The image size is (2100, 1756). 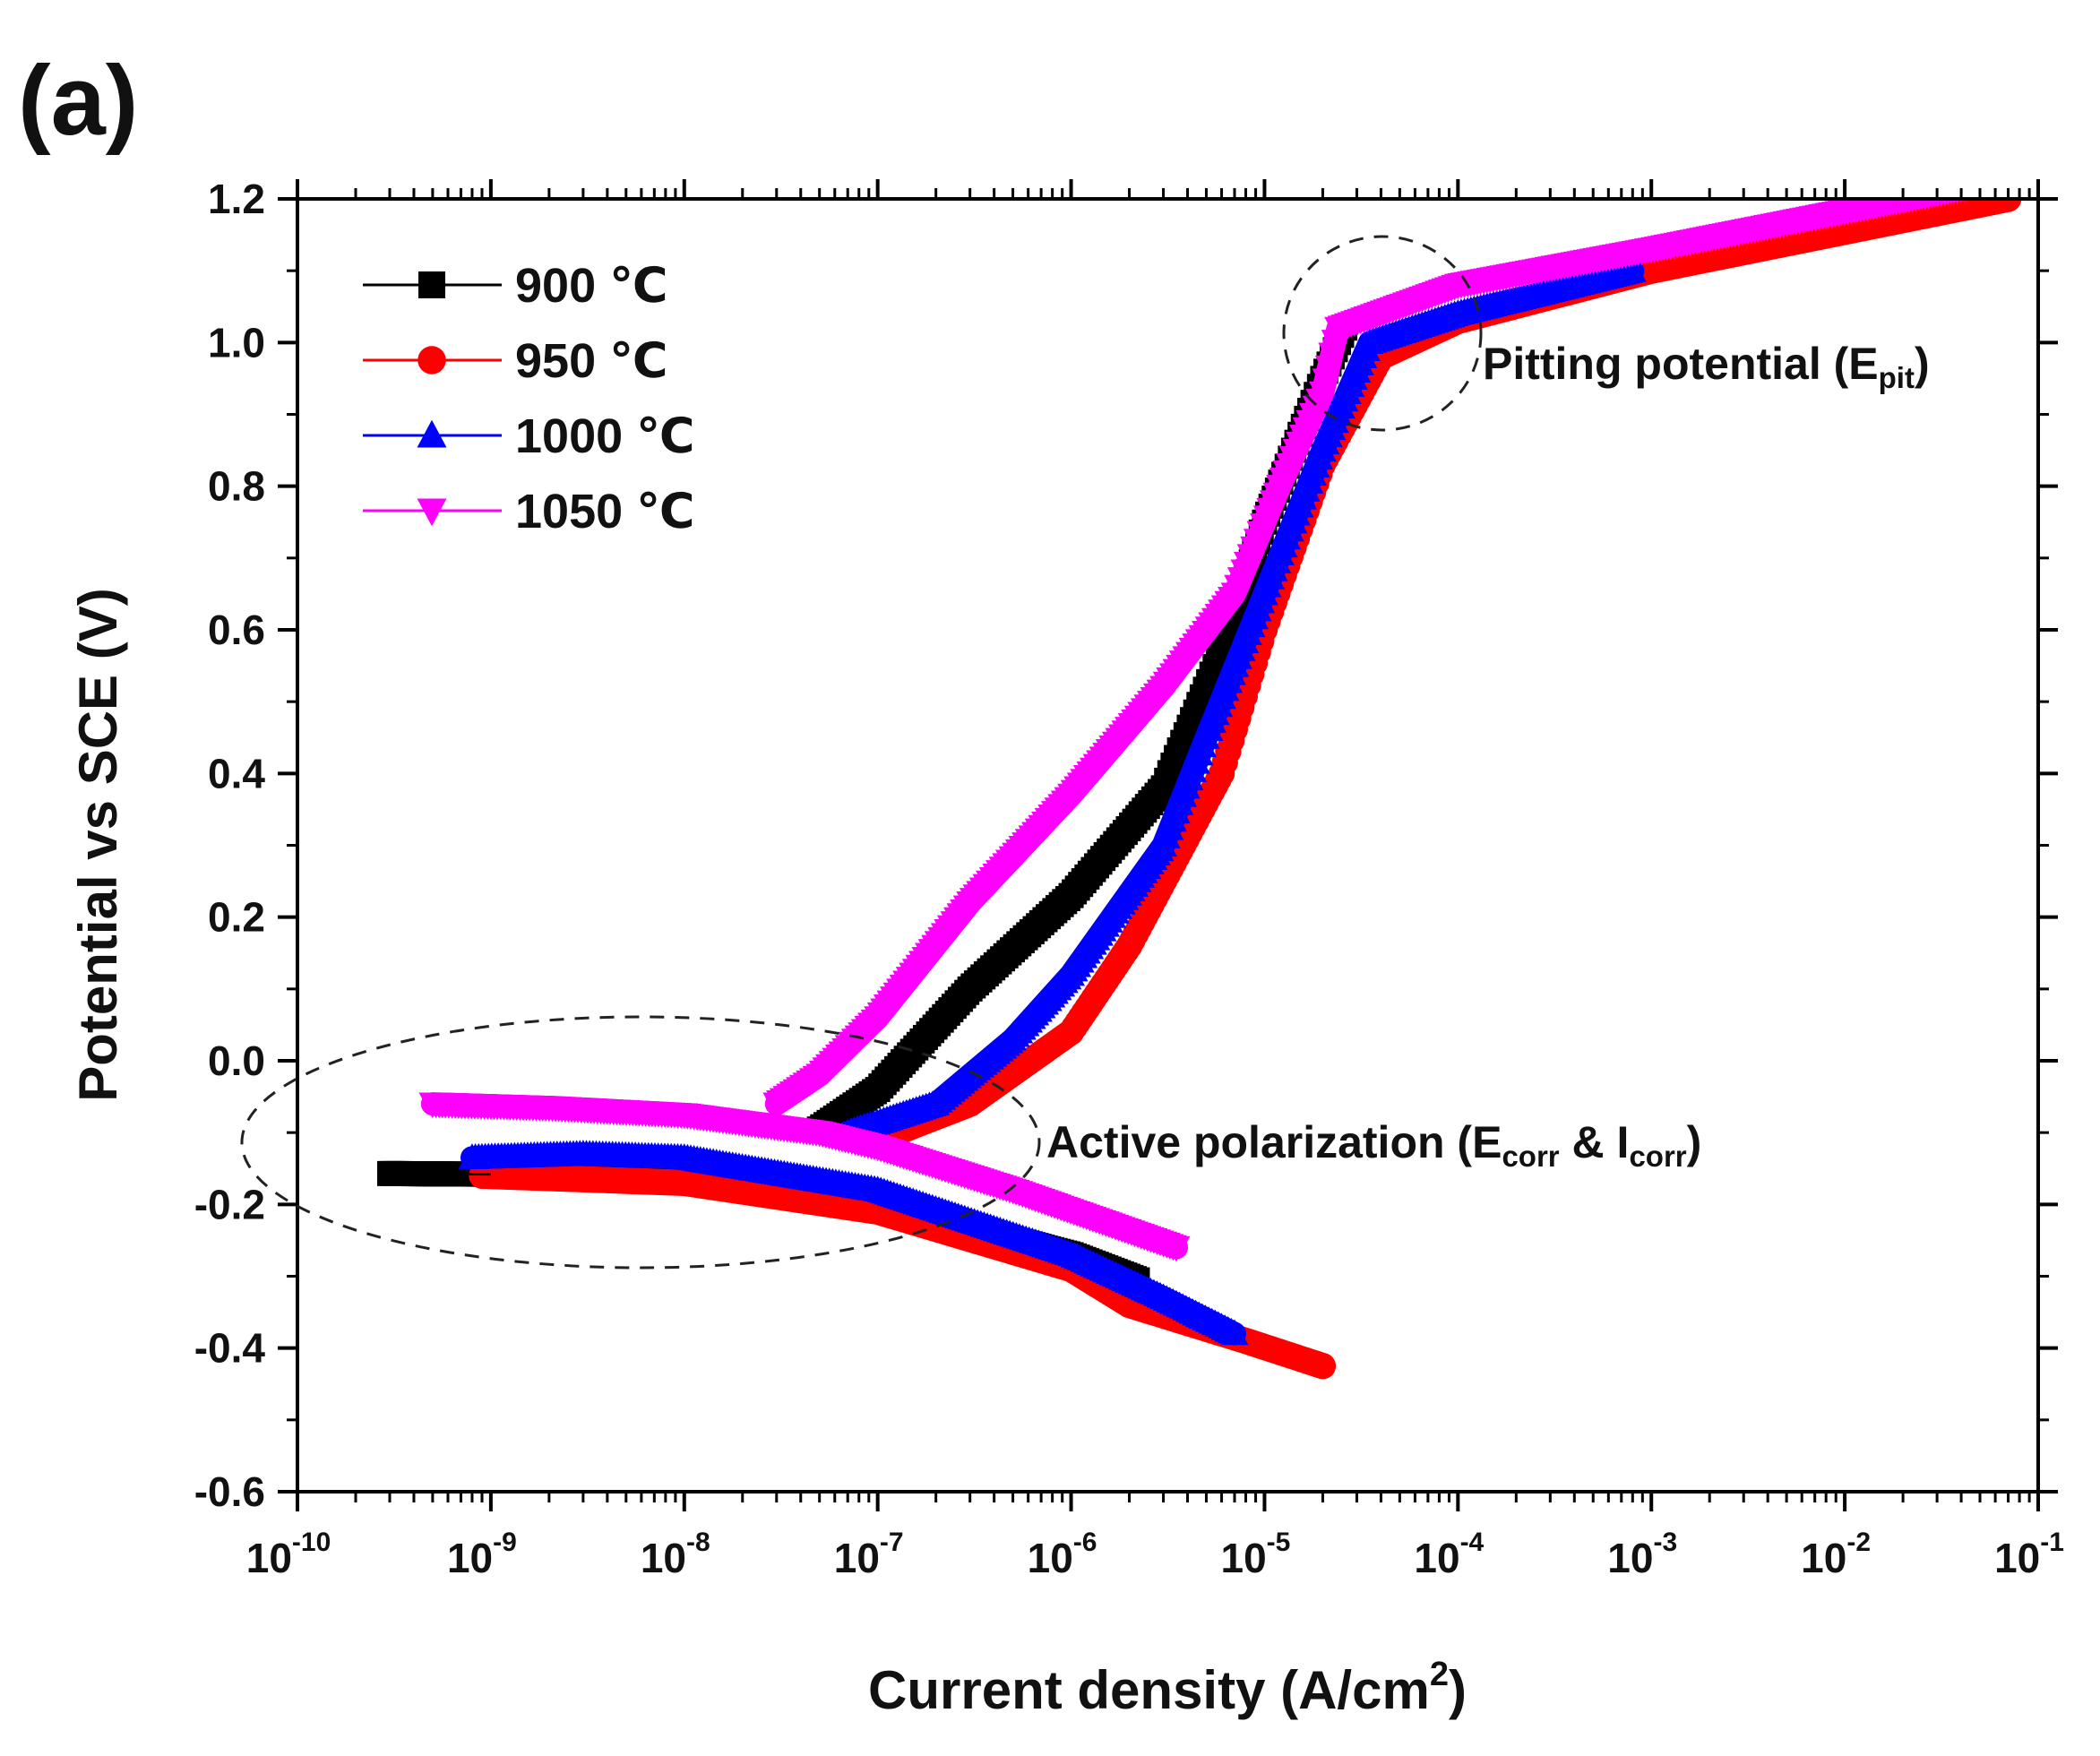 I want to click on x-tick-label-exp: -9, so click(x=505, y=1542).